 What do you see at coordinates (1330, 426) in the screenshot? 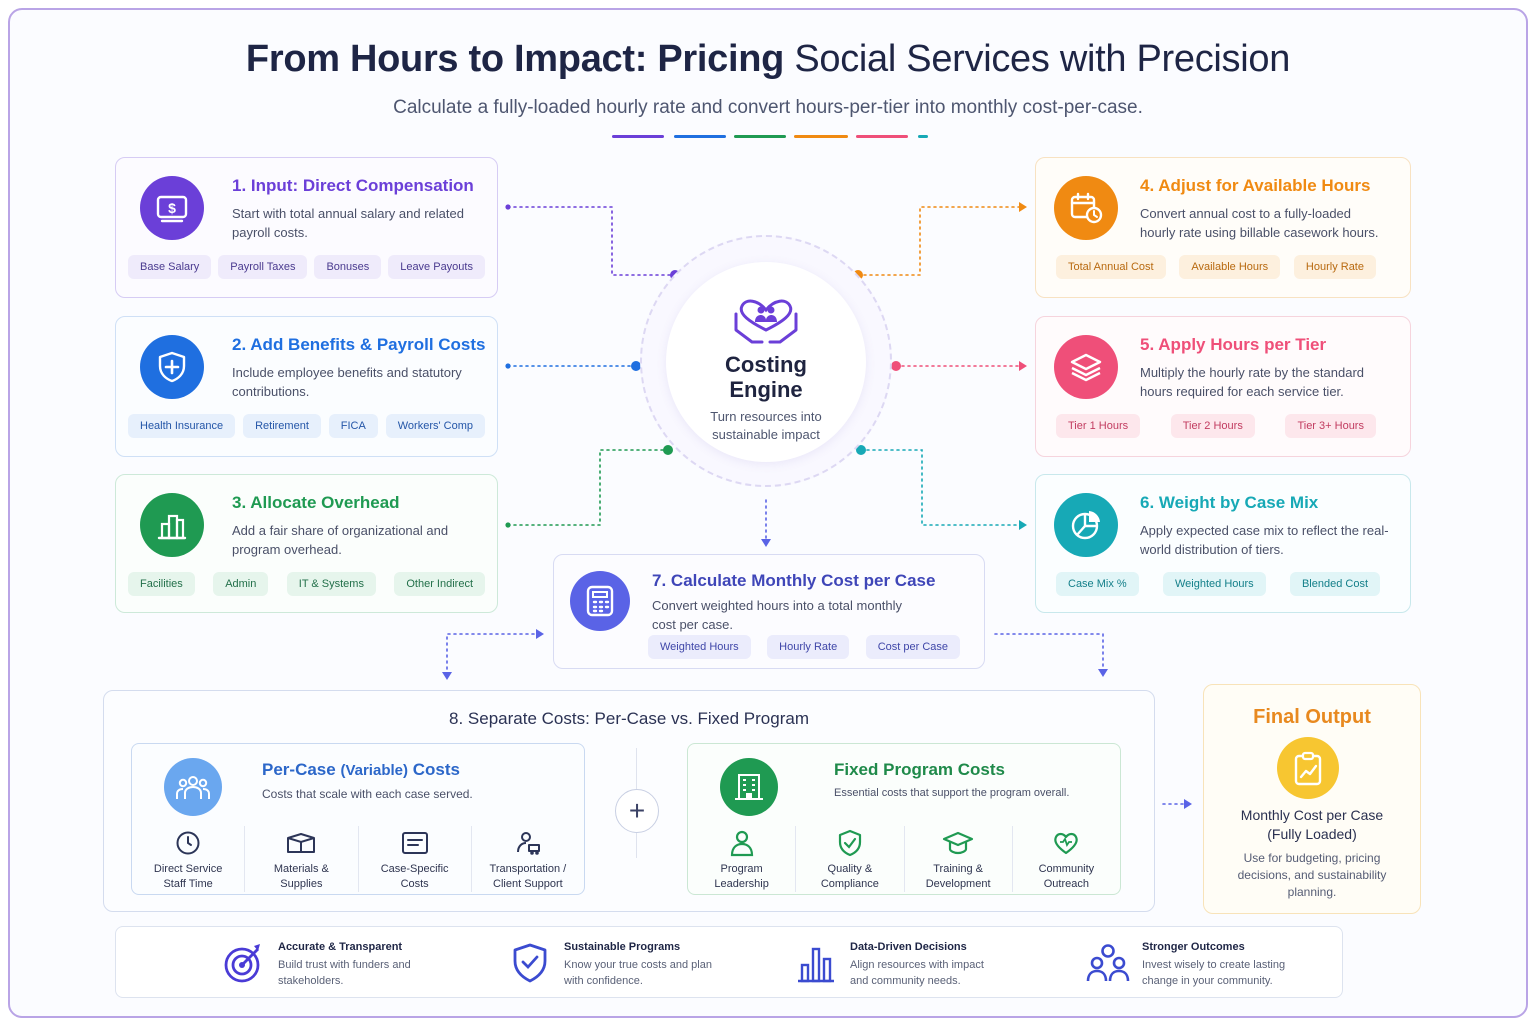
I see `chip: Tier 3+ Hours` at bounding box center [1330, 426].